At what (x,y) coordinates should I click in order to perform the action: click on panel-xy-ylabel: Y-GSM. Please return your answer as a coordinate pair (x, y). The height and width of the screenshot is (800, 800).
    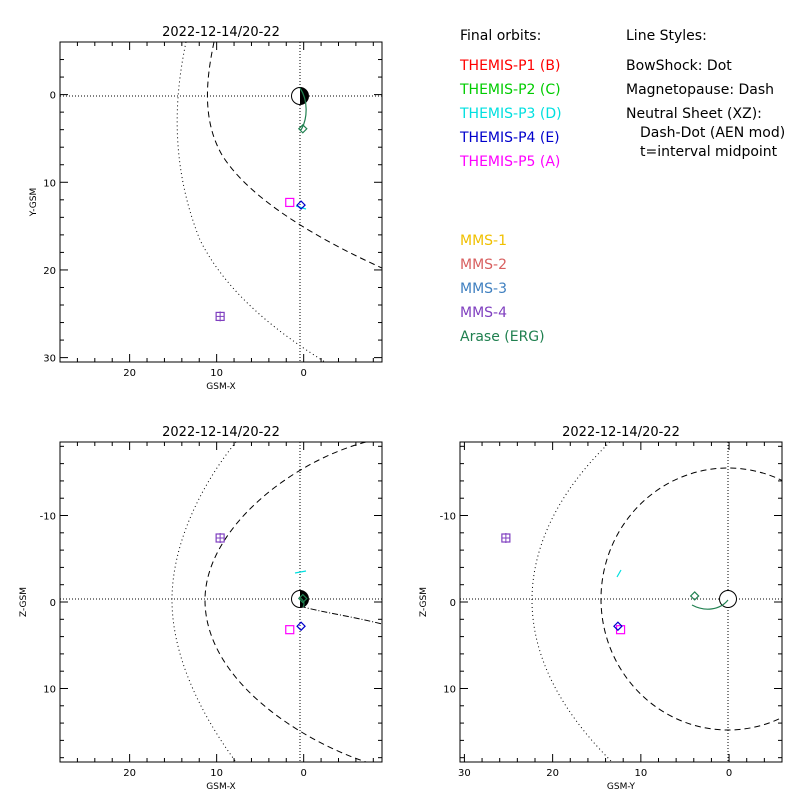
    Looking at the image, I should click on (34, 202).